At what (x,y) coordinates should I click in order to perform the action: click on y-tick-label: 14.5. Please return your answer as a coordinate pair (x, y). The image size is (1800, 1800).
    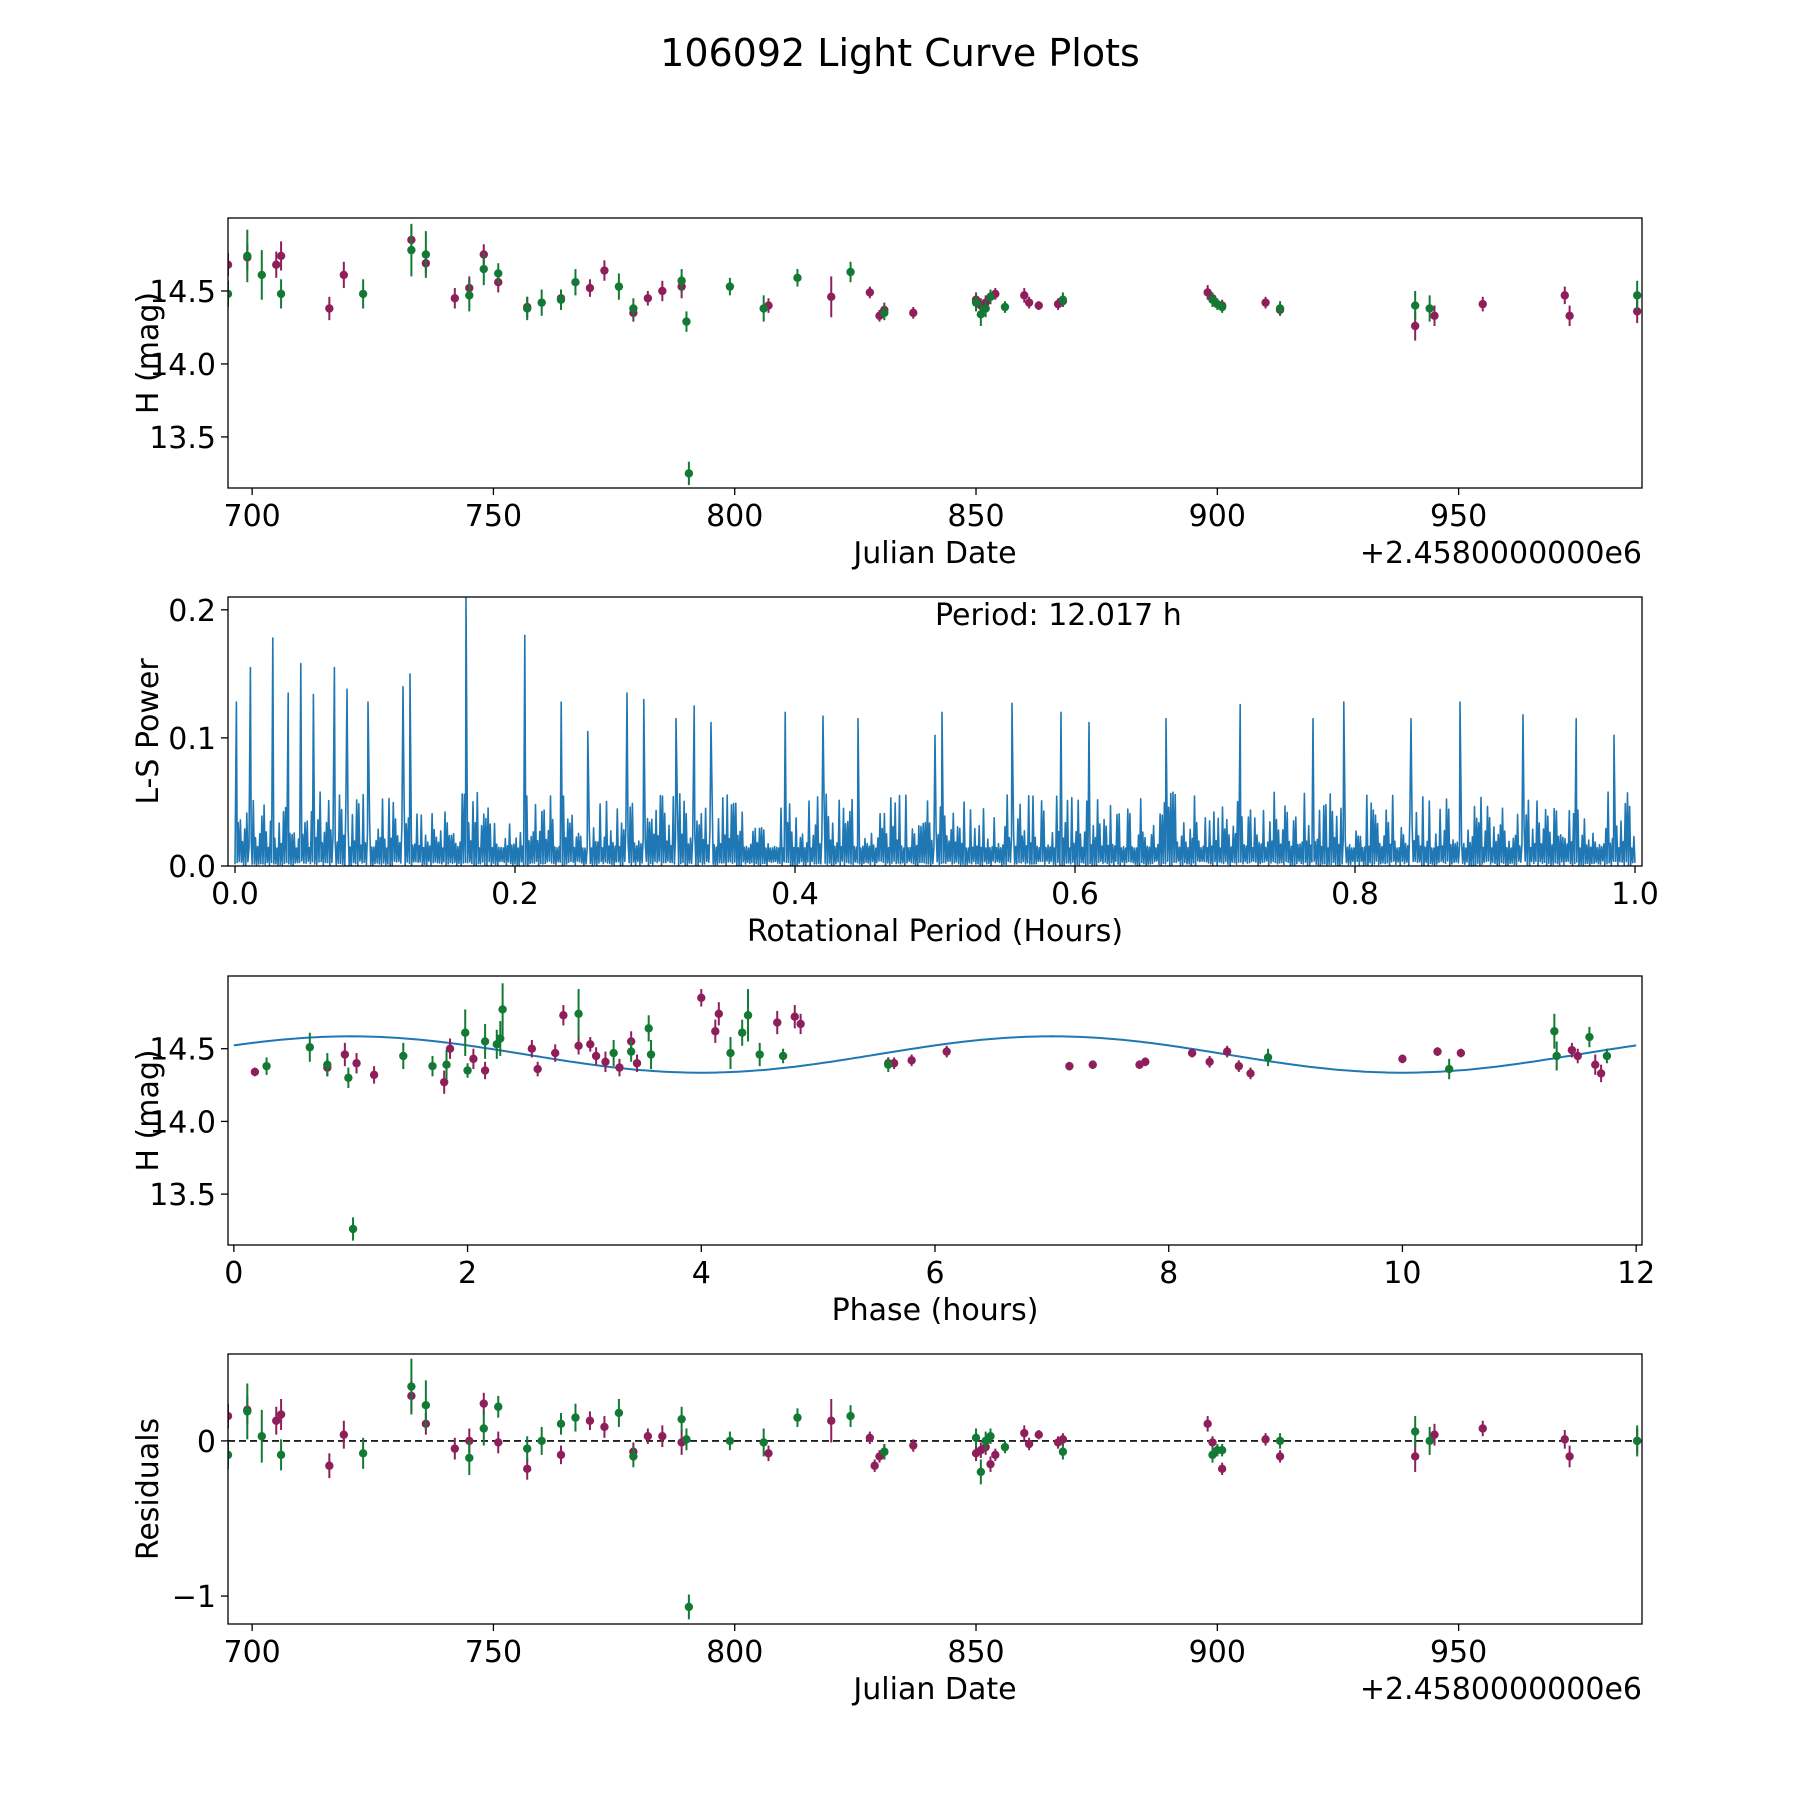
    Looking at the image, I should click on (182, 292).